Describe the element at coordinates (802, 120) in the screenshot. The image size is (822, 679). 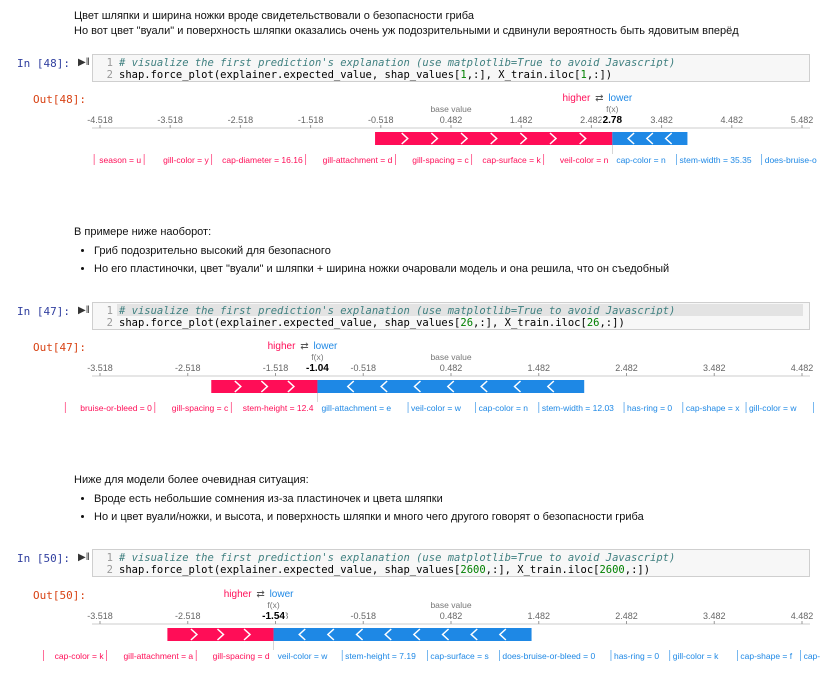
I see `tick-label: 5.482` at that location.